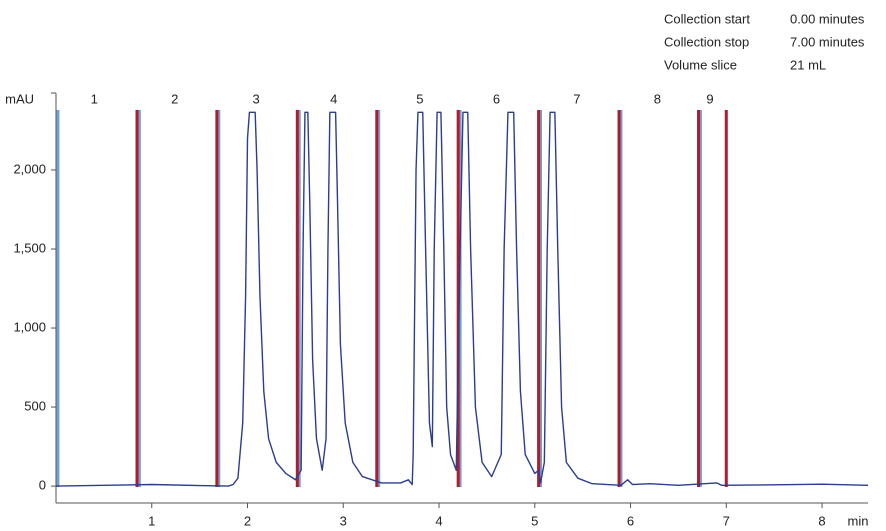 This screenshot has height=531, width=886. I want to click on fraction-label: 6, so click(496, 98).